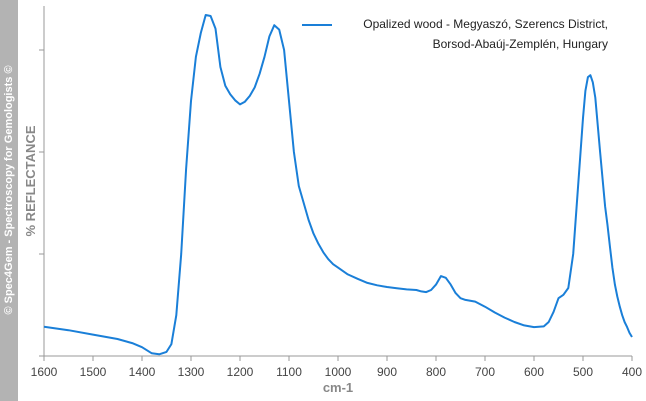  I want to click on x-tick-label: 700, so click(485, 372).